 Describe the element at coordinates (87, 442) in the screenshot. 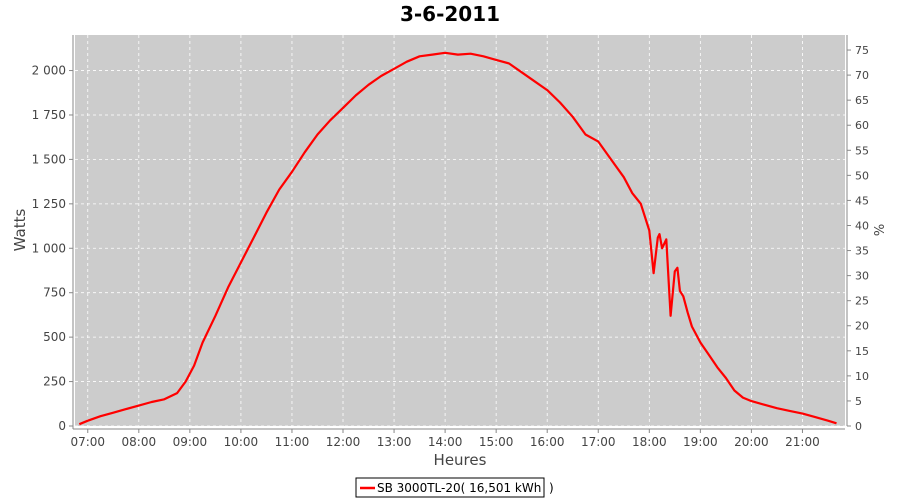

I see `x-tick-label: 07:00` at that location.